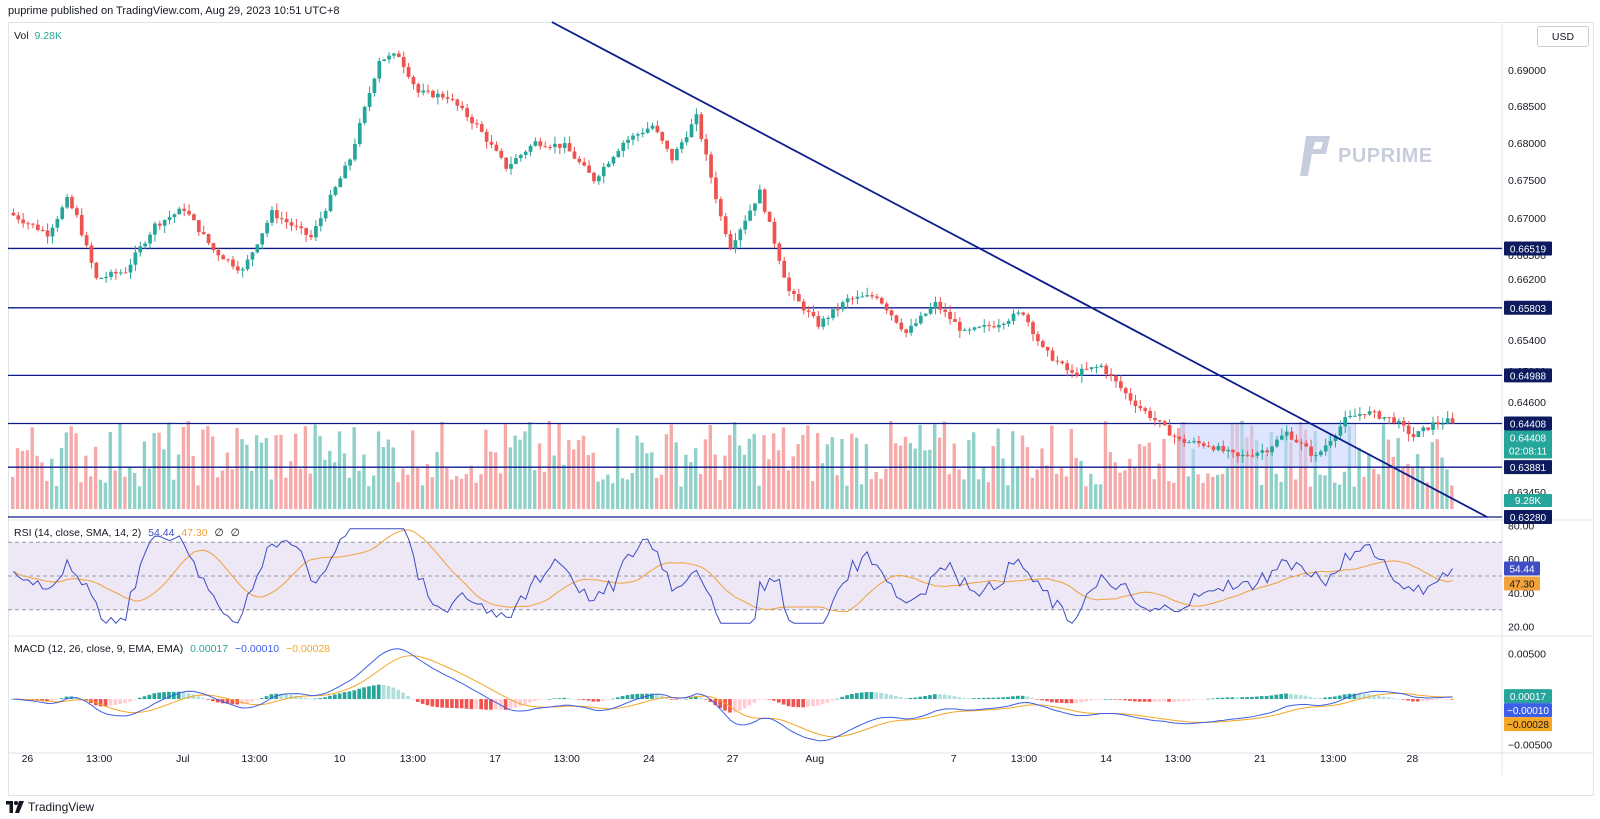  I want to click on rsi-value-bg, so click(1522, 568).